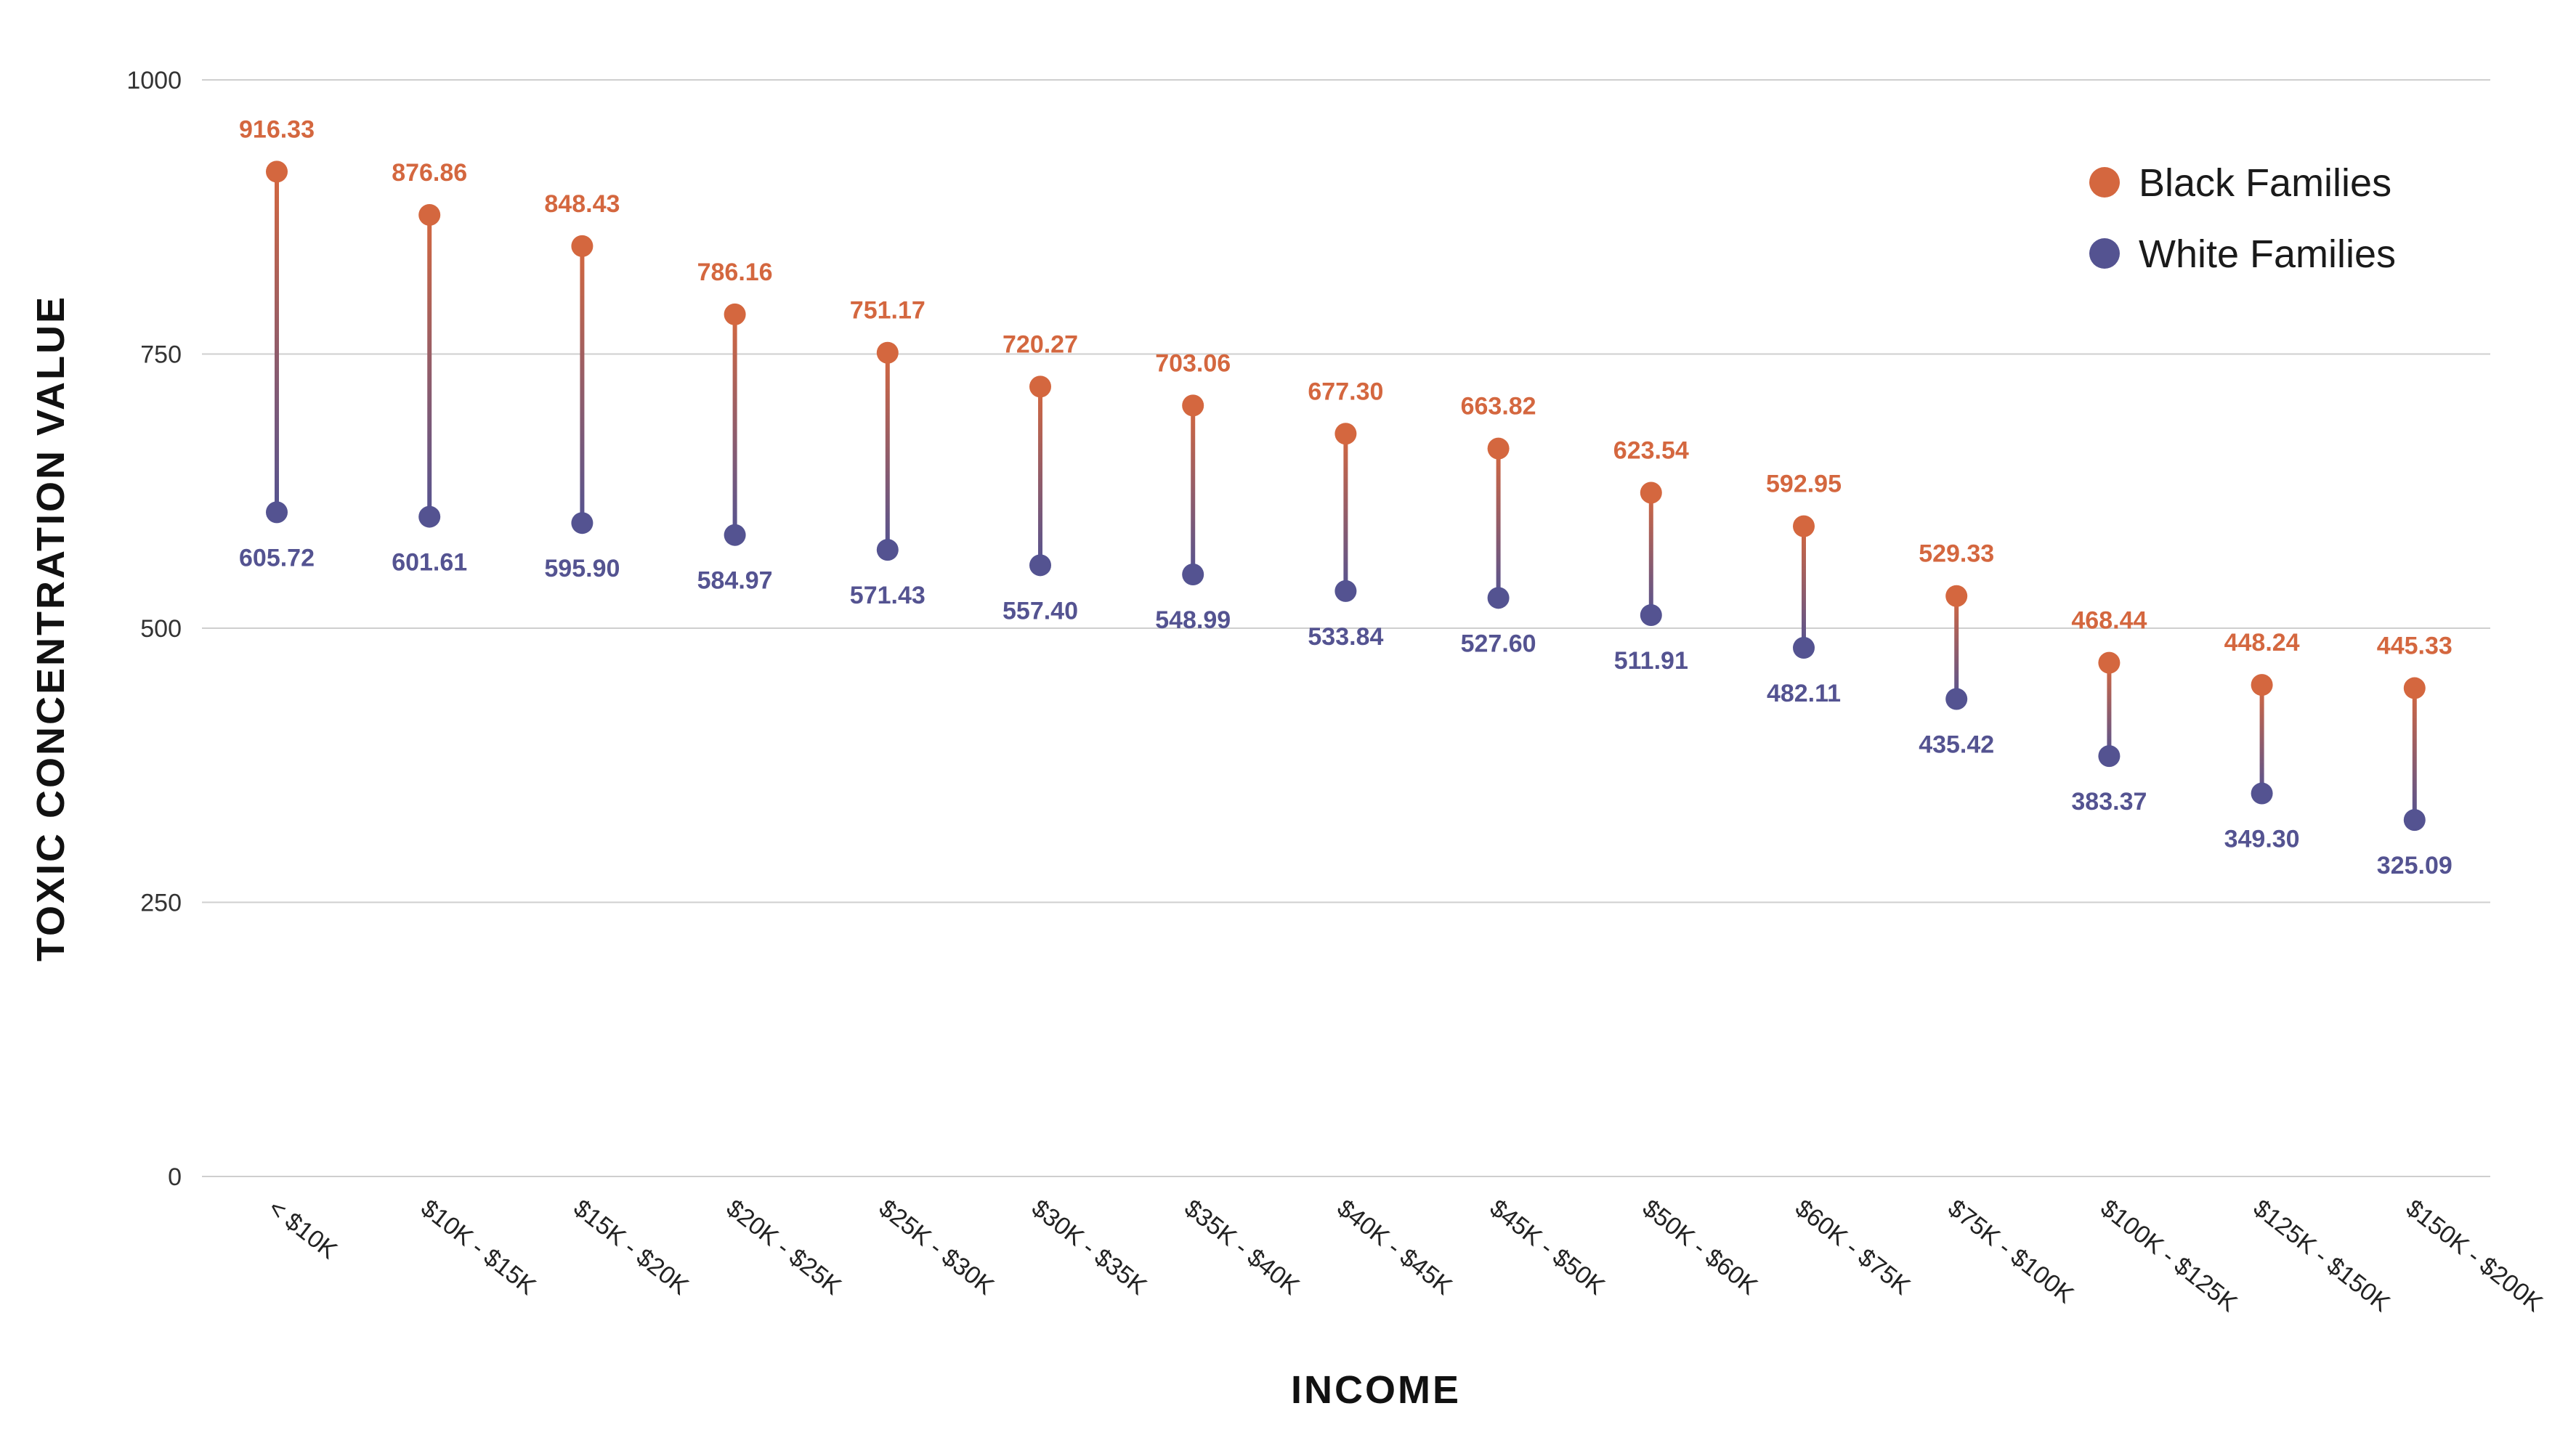 The image size is (2576, 1443). What do you see at coordinates (1651, 450) in the screenshot?
I see `data-label-black-families: 623.54` at bounding box center [1651, 450].